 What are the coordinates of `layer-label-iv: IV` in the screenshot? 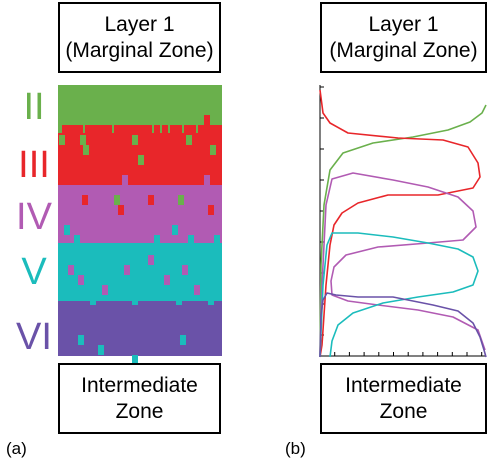 It's located at (34, 217).